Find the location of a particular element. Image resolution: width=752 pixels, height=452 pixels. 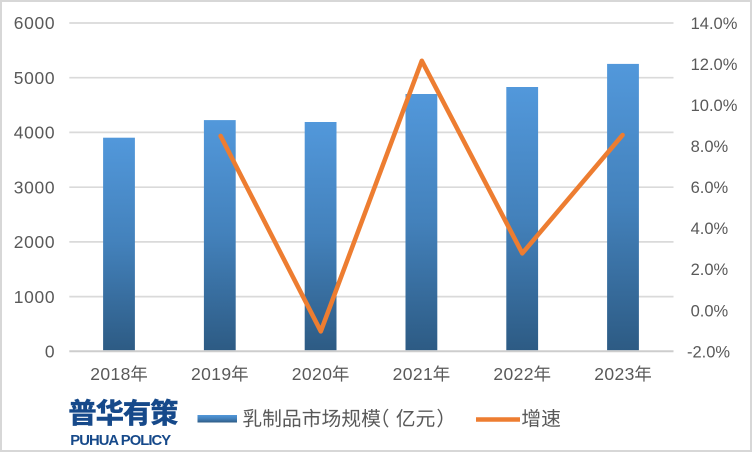

svg-text: 2000 is located at coordinates (35, 242).